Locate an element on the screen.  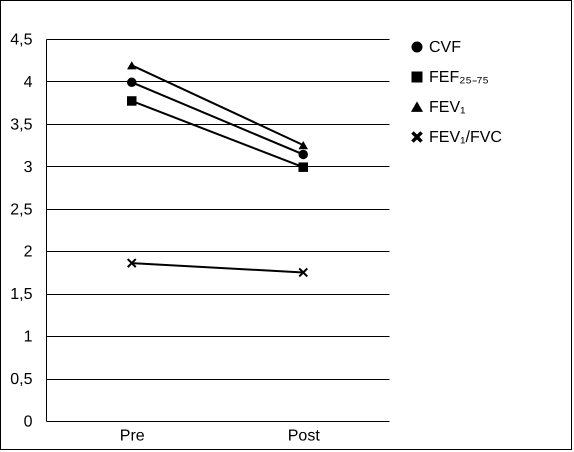
y-tick-label: 3 is located at coordinates (28, 167).